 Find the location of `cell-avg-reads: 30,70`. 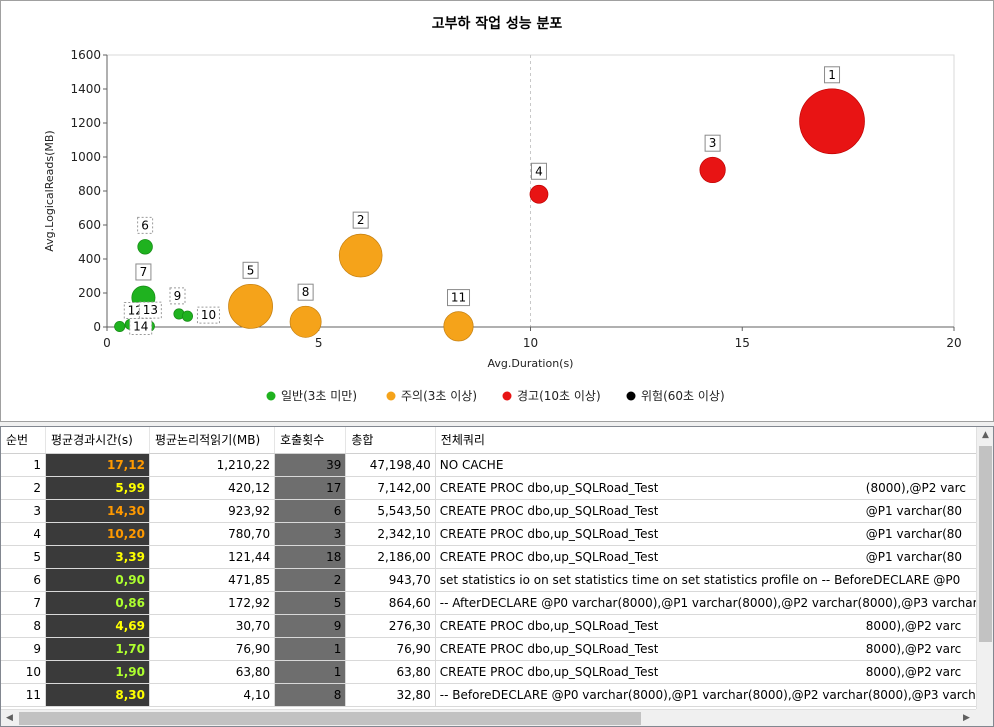

cell-avg-reads: 30,70 is located at coordinates (212, 626).